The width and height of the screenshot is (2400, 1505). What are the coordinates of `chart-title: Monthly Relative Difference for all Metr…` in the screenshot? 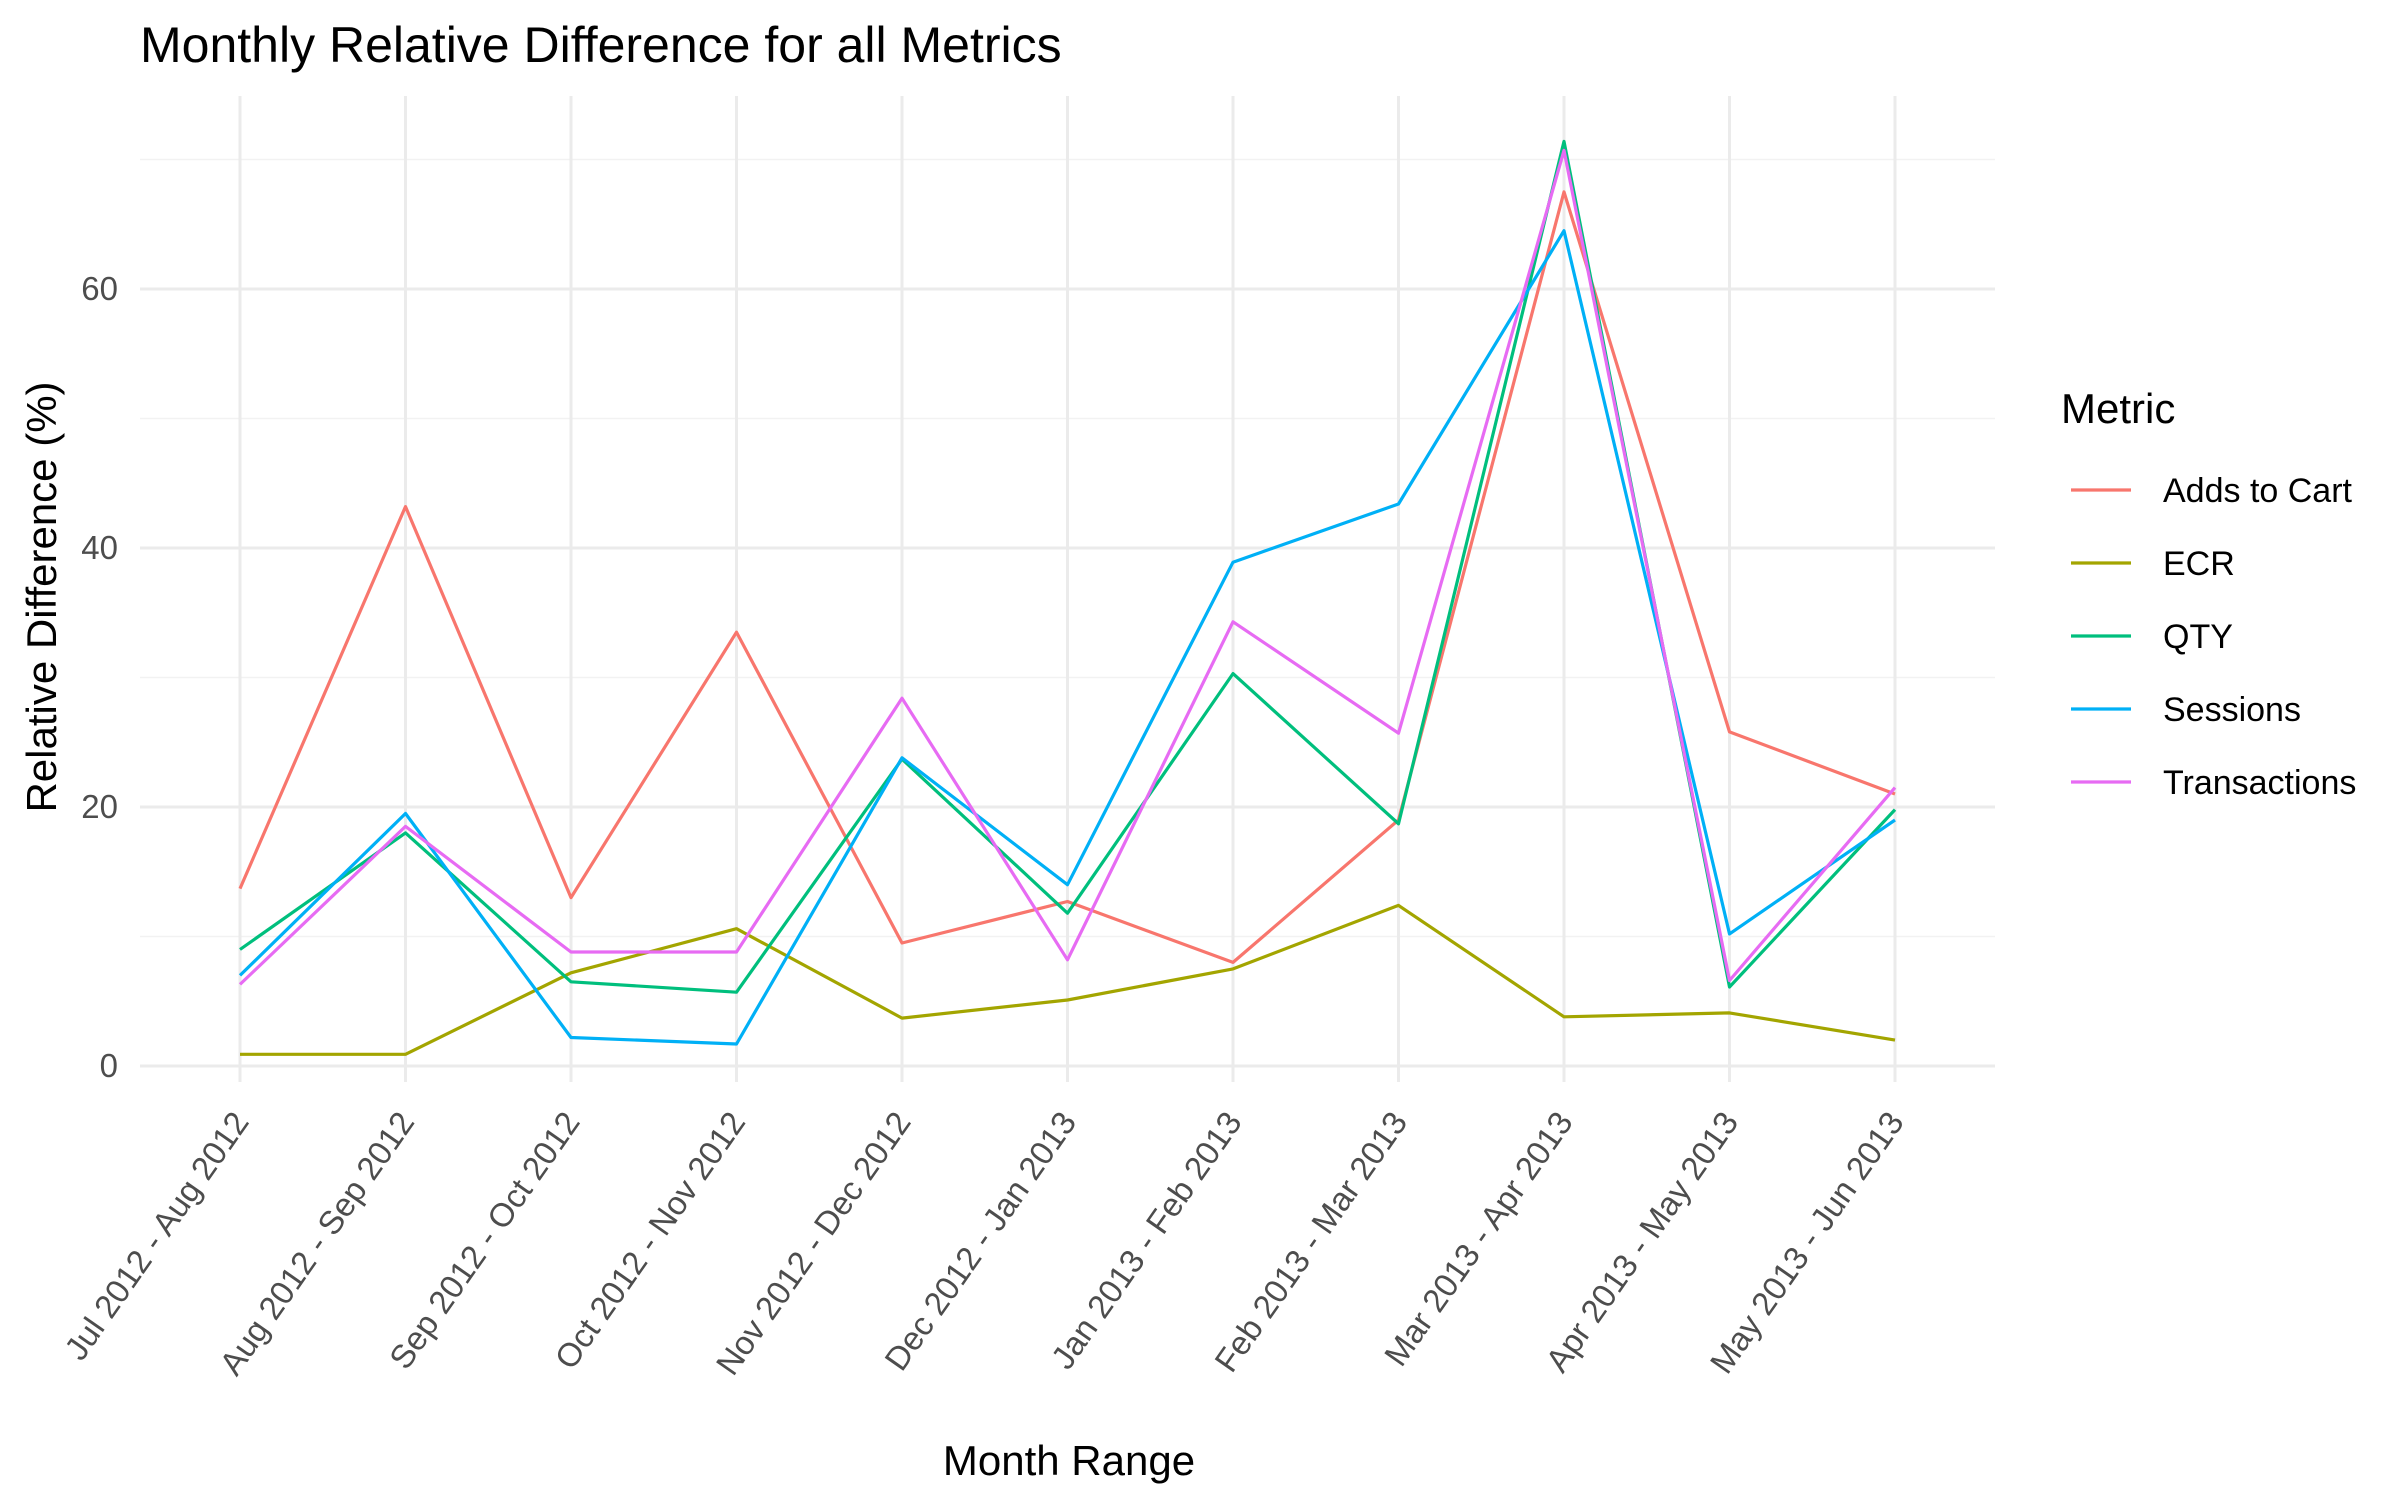 It's located at (601, 45).